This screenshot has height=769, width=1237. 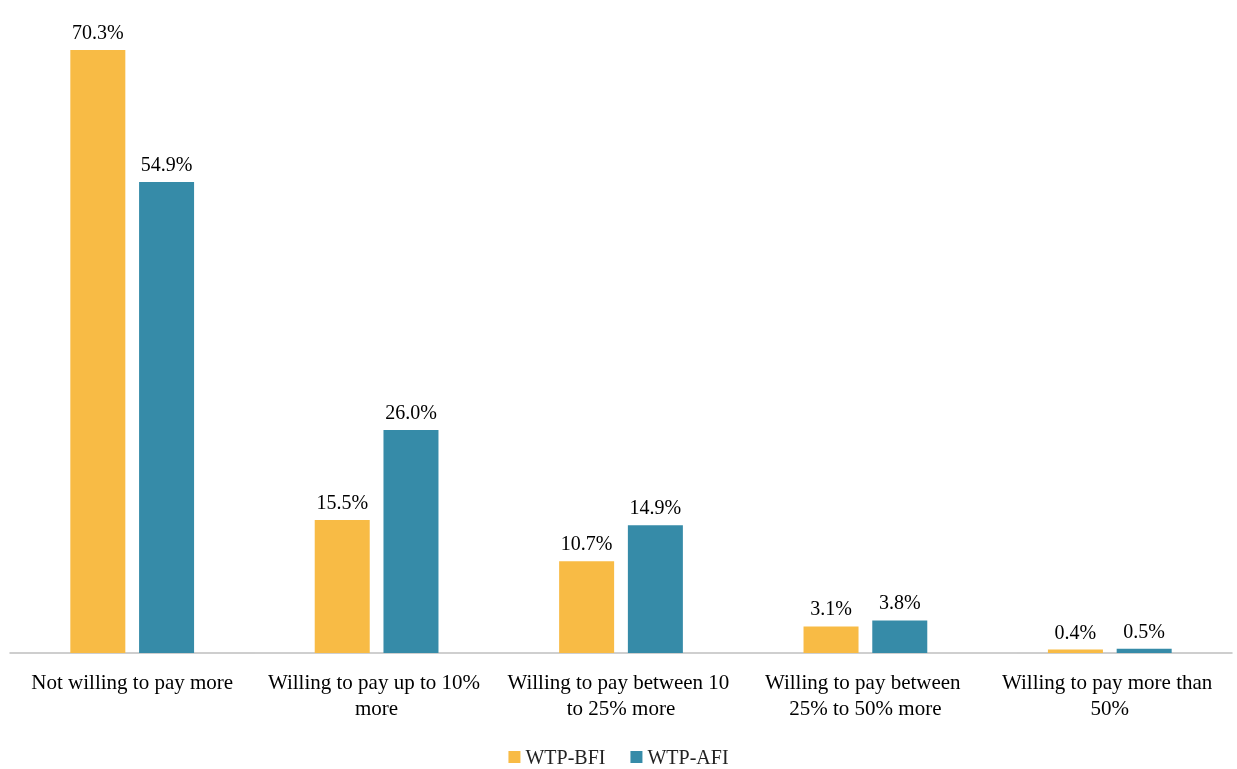 What do you see at coordinates (565, 757) in the screenshot?
I see `legend-label: WTP-BFI` at bounding box center [565, 757].